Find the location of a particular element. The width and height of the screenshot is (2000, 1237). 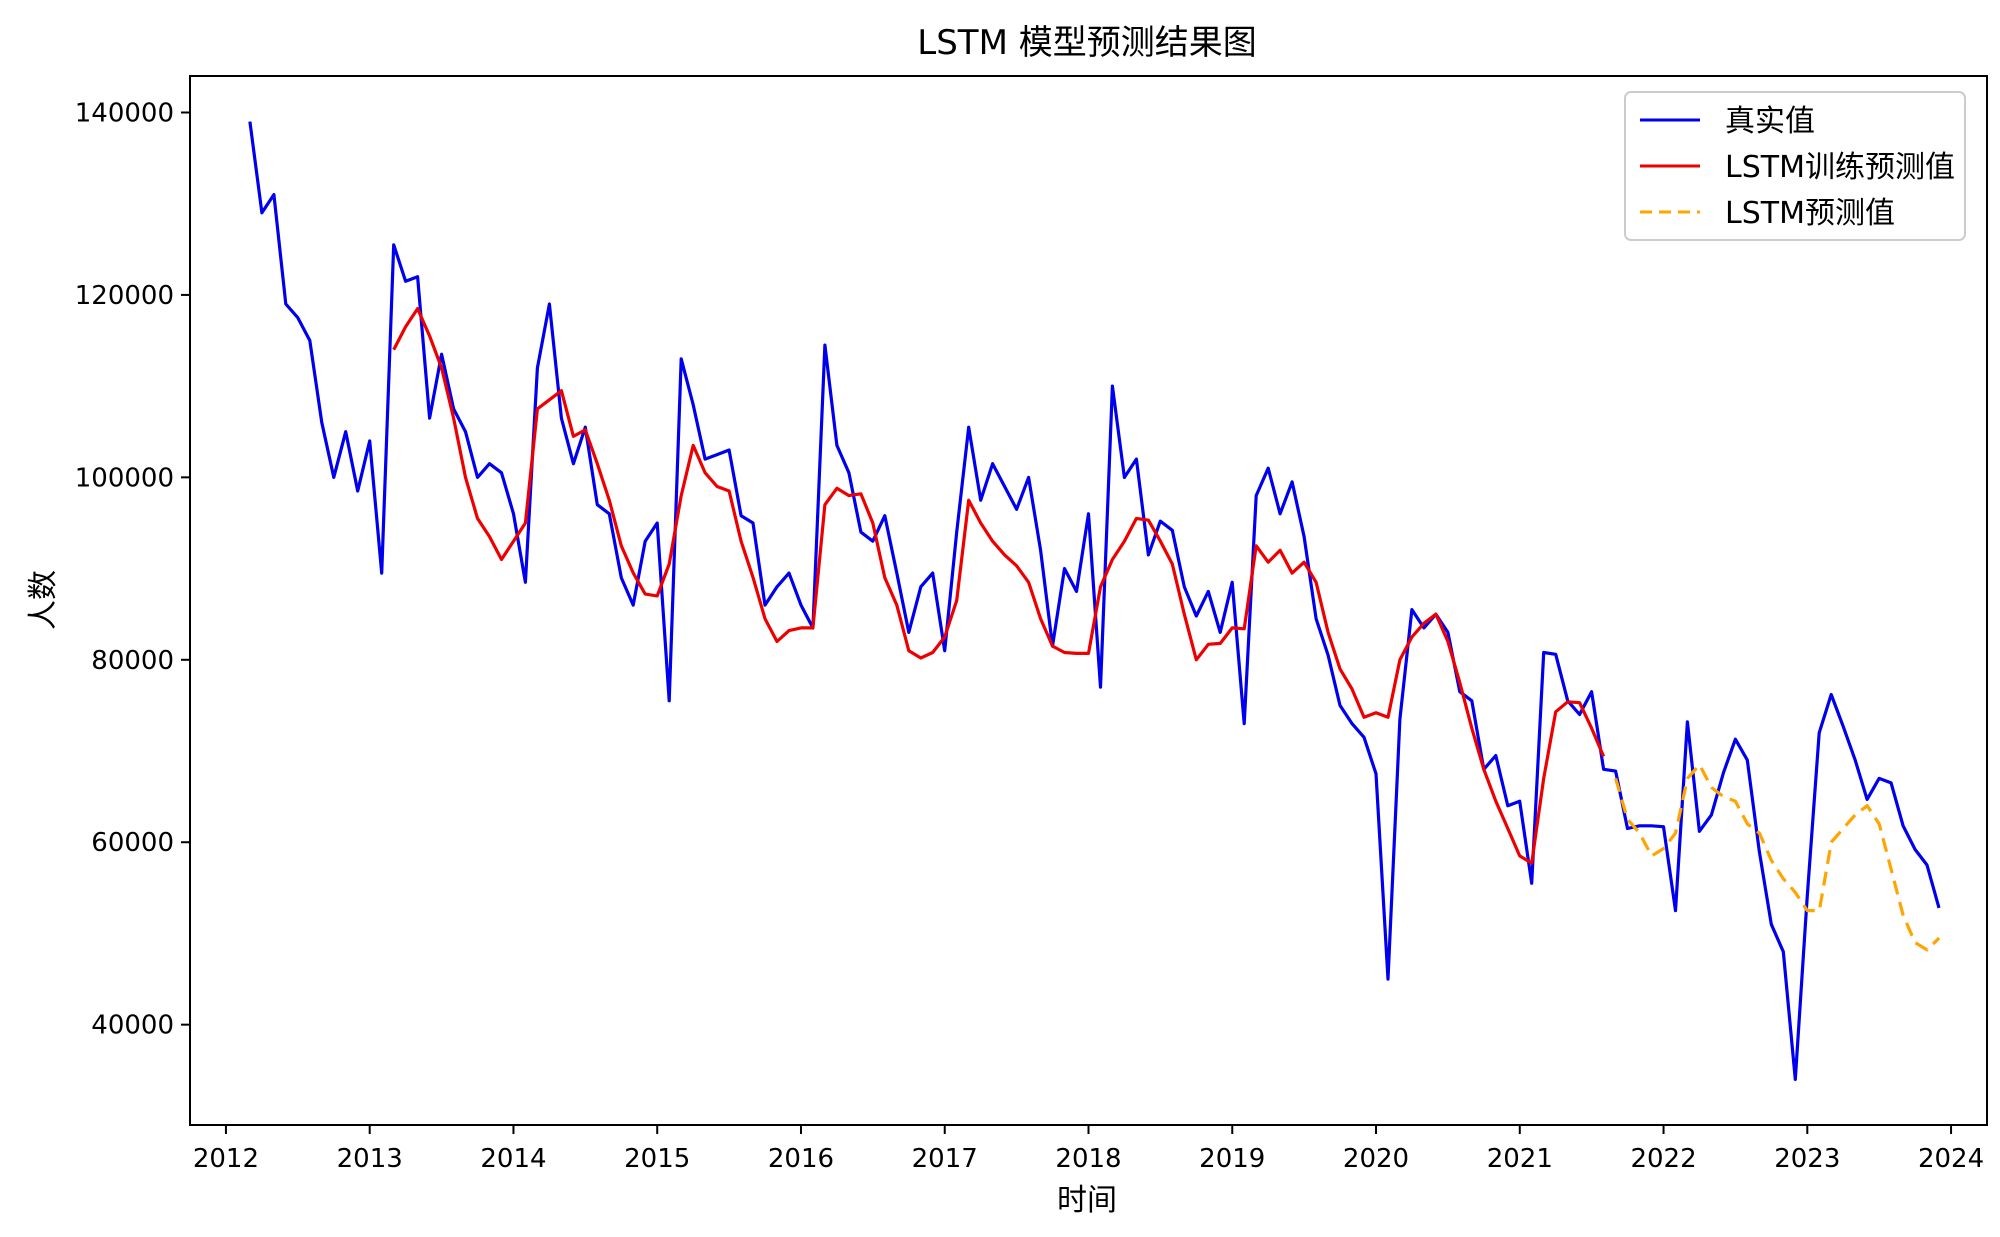

y-tick-label: 60000 is located at coordinates (132, 843).